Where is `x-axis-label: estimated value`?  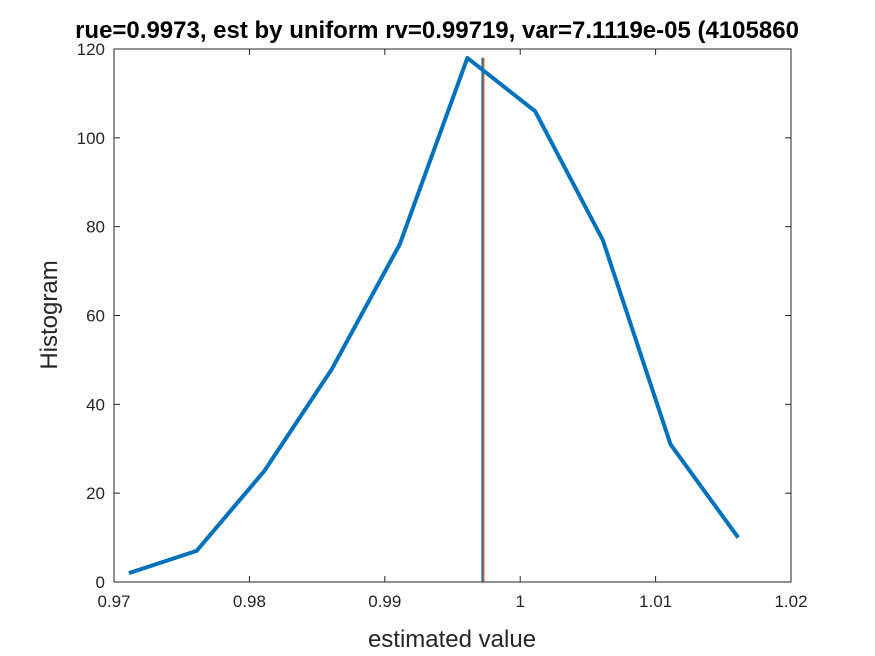 x-axis-label: estimated value is located at coordinates (452, 639).